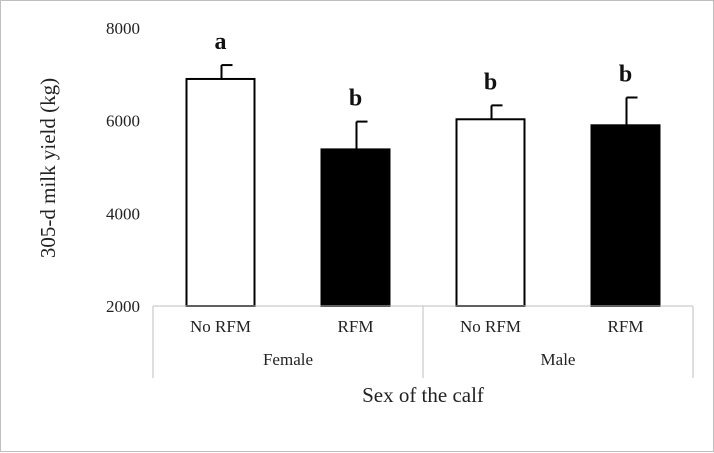 Image resolution: width=714 pixels, height=453 pixels. Describe the element at coordinates (123, 167) in the screenshot. I see `y-axis-ticks: 2000 4000 6000 8000` at that location.